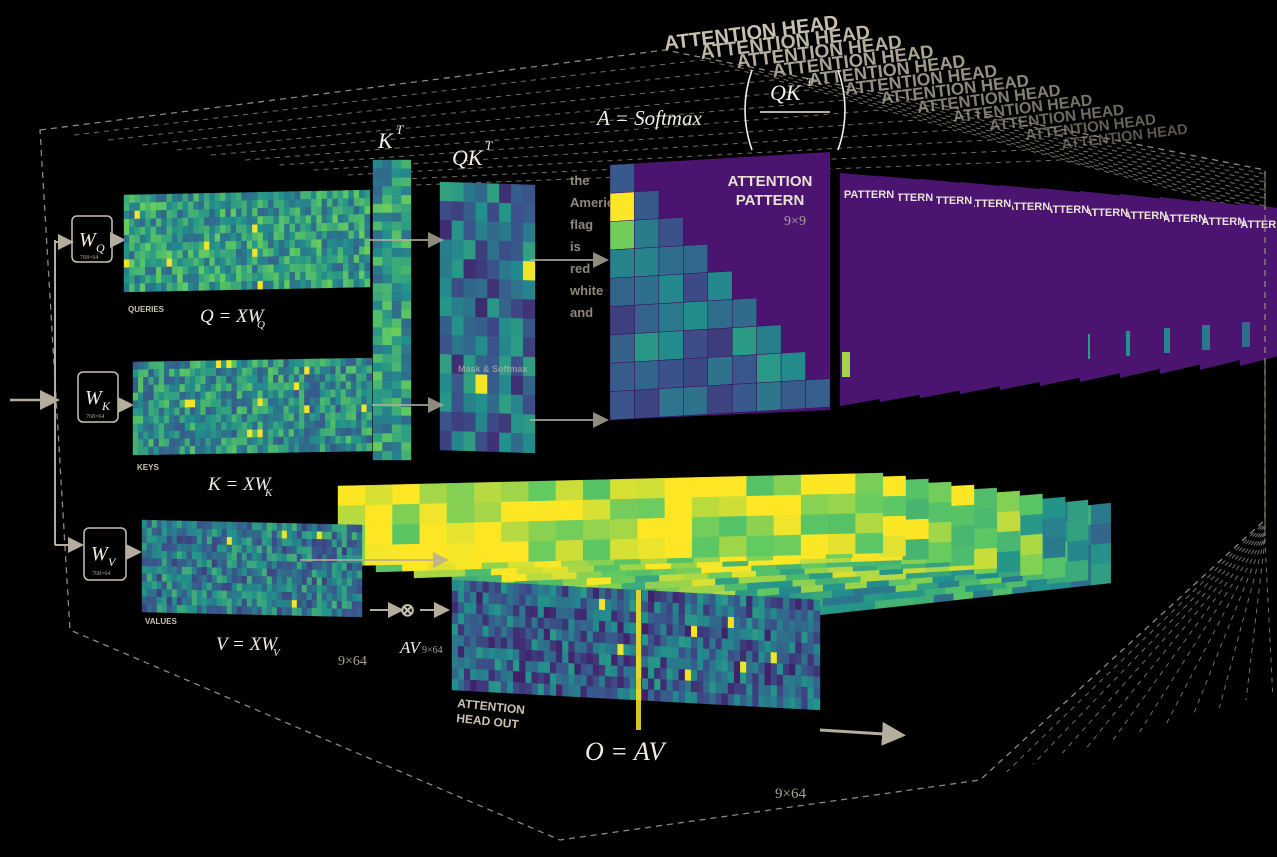 The height and width of the screenshot is (857, 1277). I want to click on attention-pattern-matrix, so click(720, 286).